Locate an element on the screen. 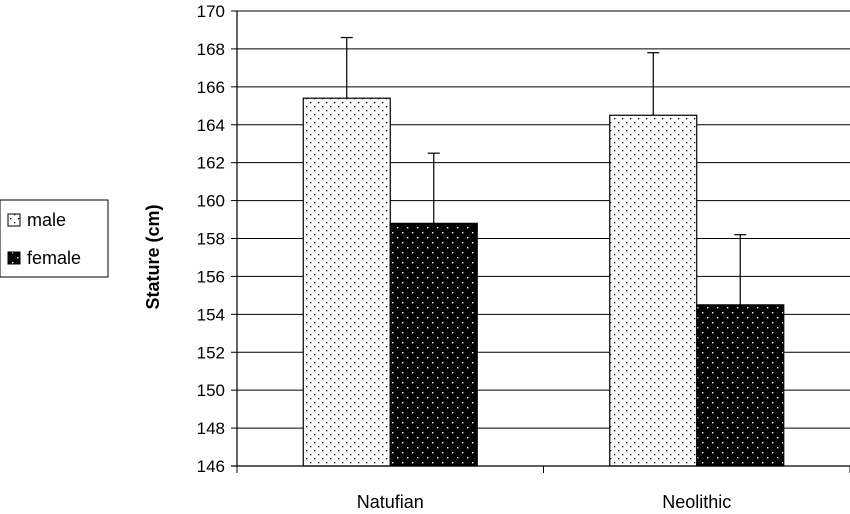 The height and width of the screenshot is (514, 850). y-tick-label: 152 is located at coordinates (211, 352).